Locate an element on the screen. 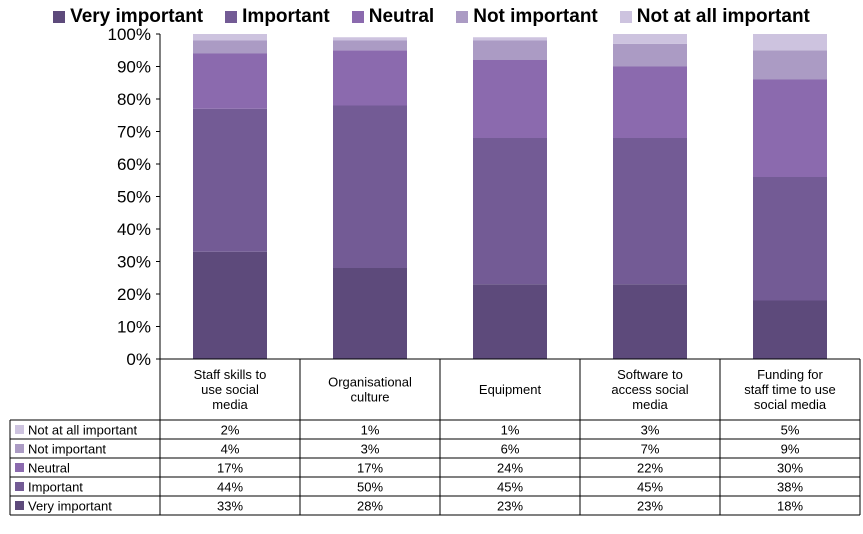 The image size is (863, 534). legend-item: Important is located at coordinates (277, 17).